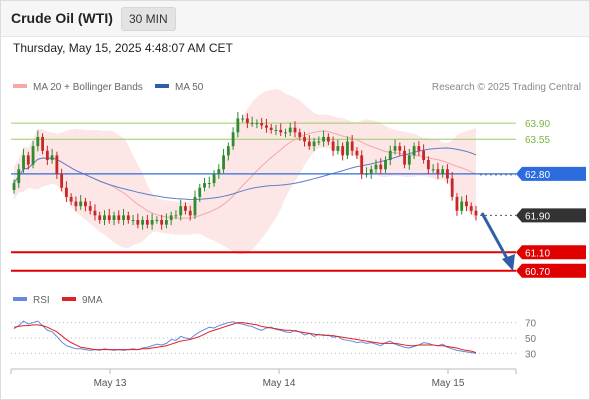  What do you see at coordinates (92, 300) in the screenshot?
I see `rsi-ma-legend-label: 9MA` at bounding box center [92, 300].